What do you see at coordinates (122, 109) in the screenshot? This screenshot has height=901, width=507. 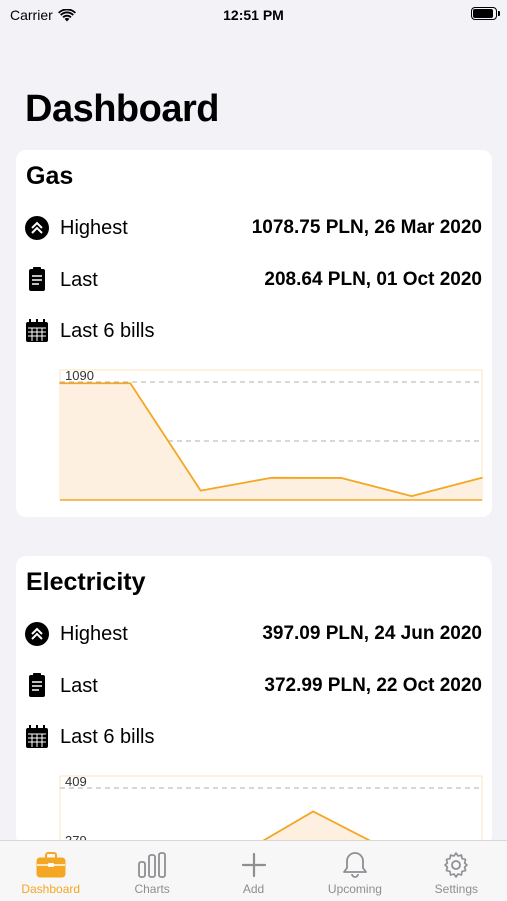 I see `page-title: Dashboard` at bounding box center [122, 109].